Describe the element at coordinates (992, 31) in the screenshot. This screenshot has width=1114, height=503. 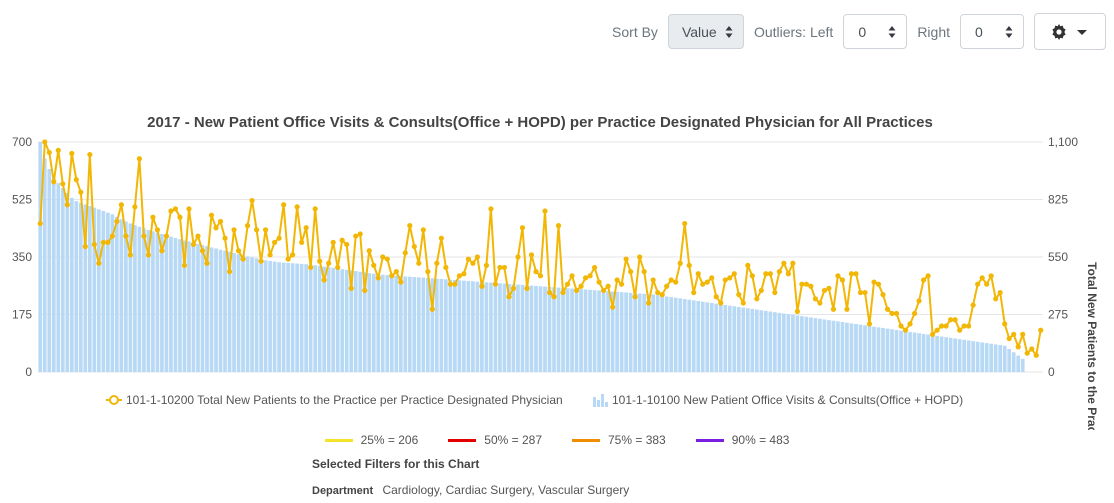
I see `outliers-right-select: 0` at that location.